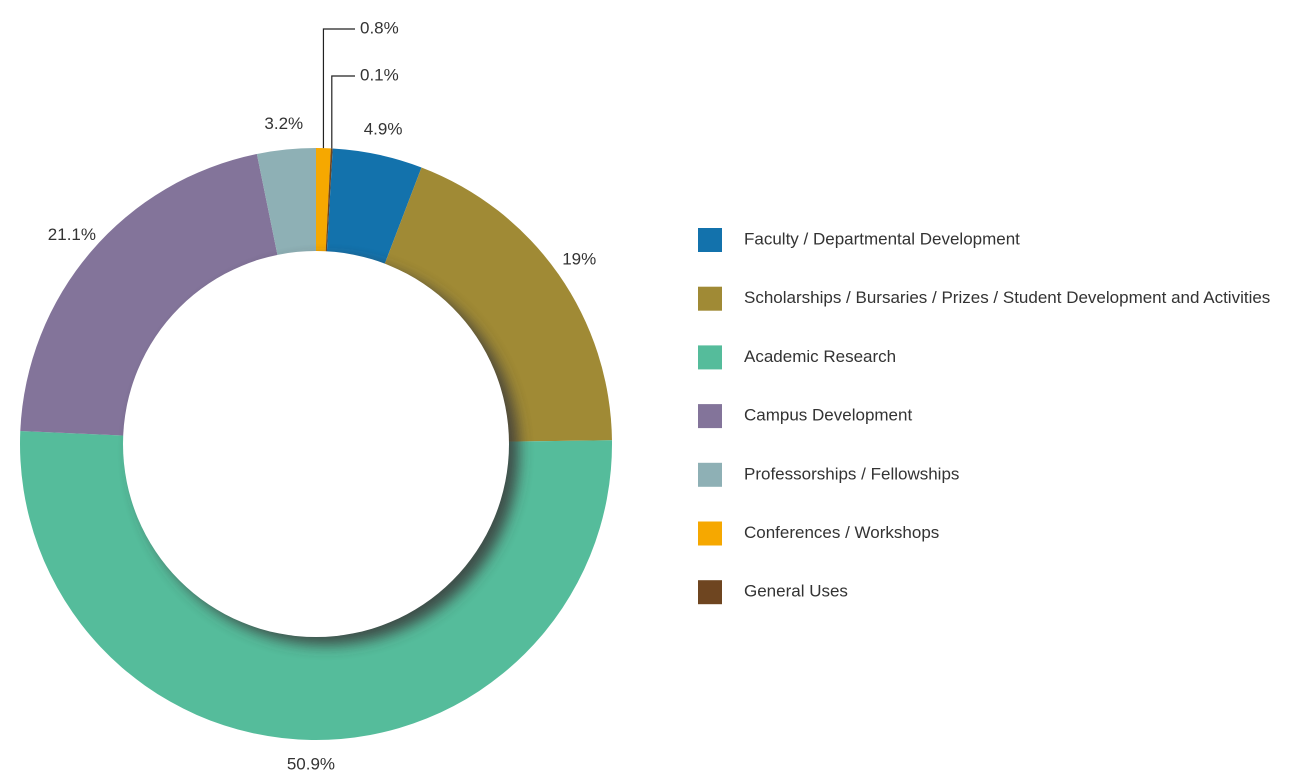 Image resolution: width=1289 pixels, height=778 pixels. I want to click on legend-label: Professorships / Fellowships, so click(851, 473).